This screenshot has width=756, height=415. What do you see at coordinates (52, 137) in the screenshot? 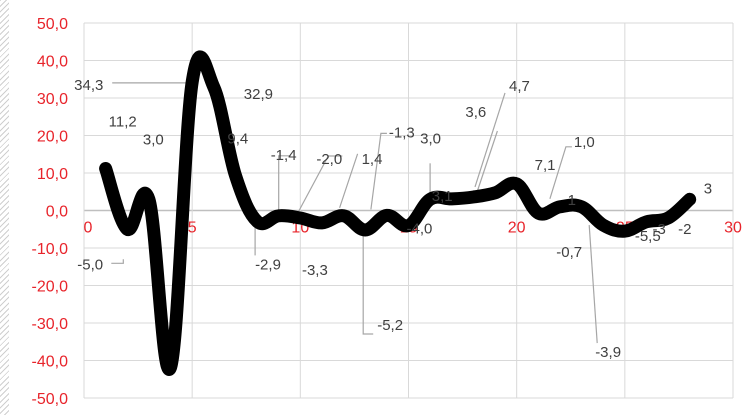
I see `y-tick-label: 20,0` at bounding box center [52, 137].